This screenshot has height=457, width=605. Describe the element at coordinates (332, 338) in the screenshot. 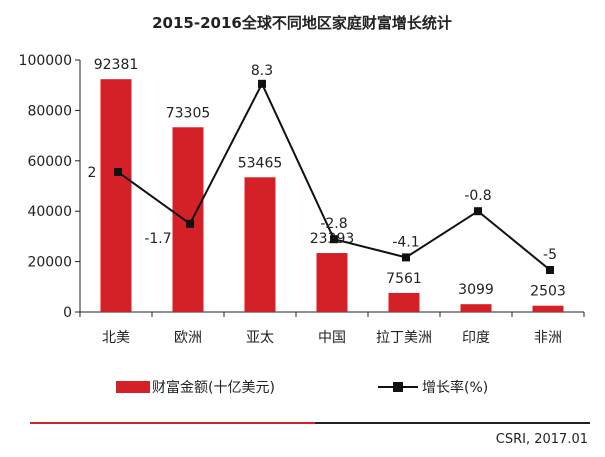

I see `x-category-label: 中国` at that location.